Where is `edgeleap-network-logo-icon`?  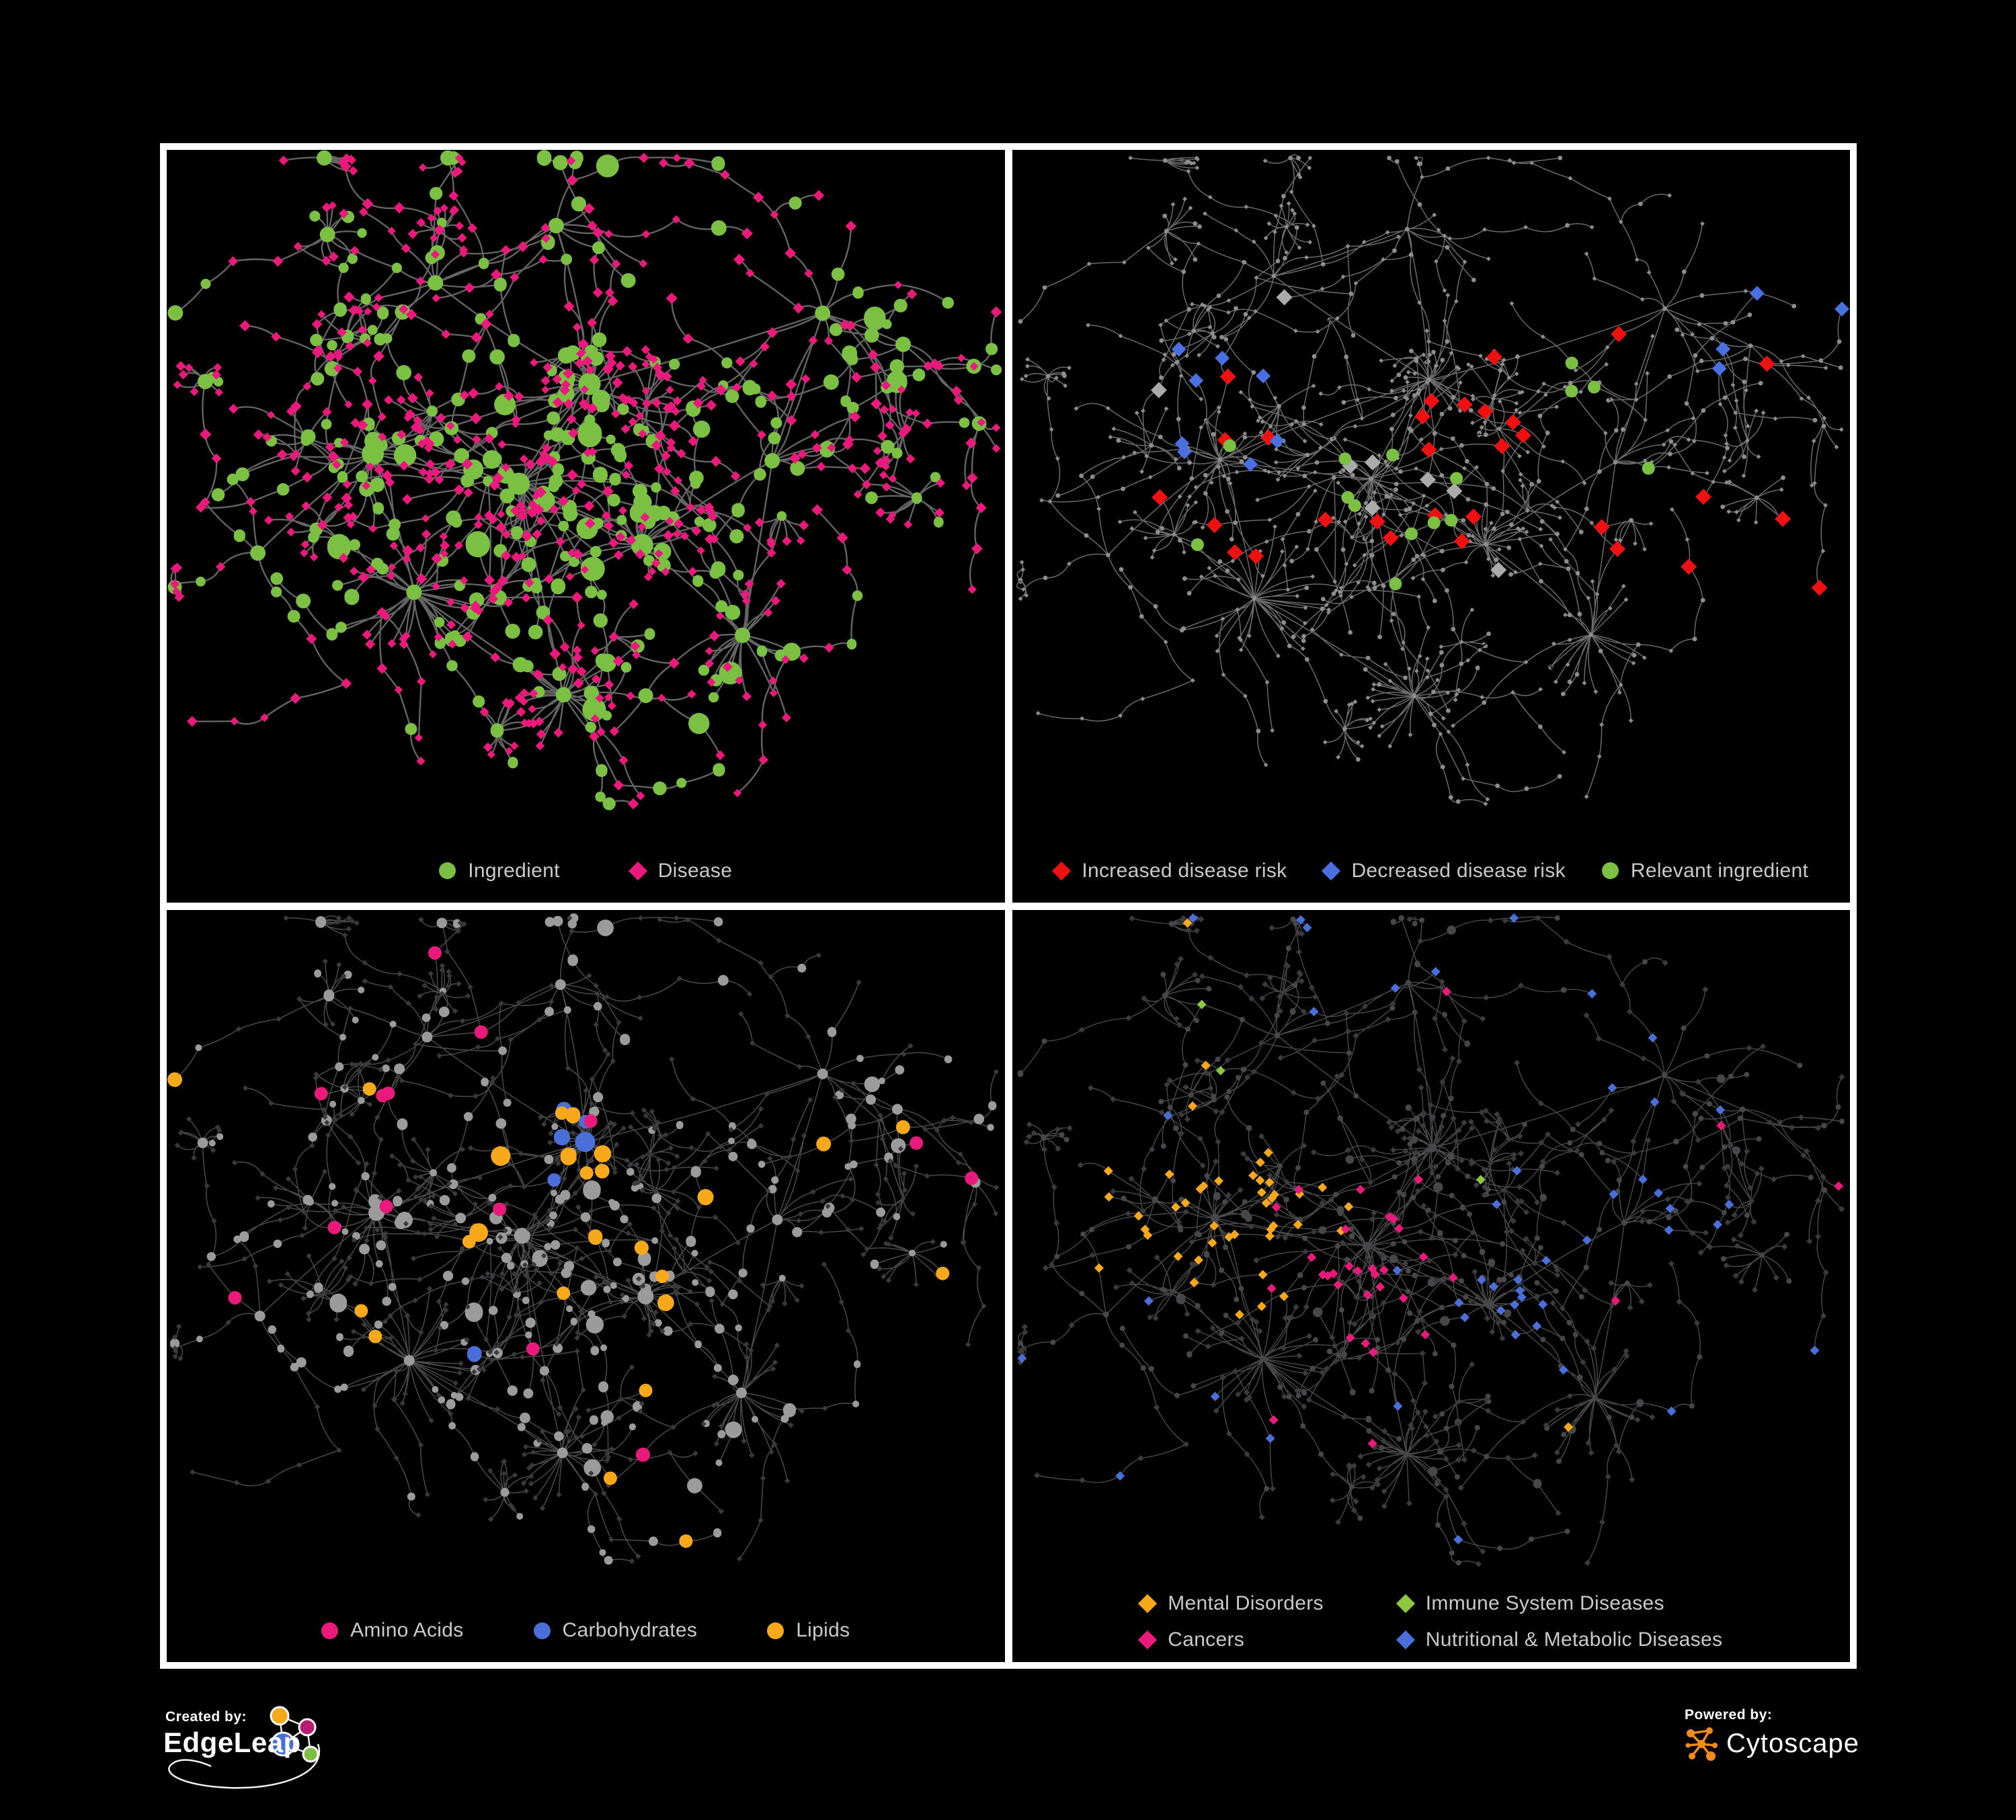 edgeleap-network-logo-icon is located at coordinates (244, 1747).